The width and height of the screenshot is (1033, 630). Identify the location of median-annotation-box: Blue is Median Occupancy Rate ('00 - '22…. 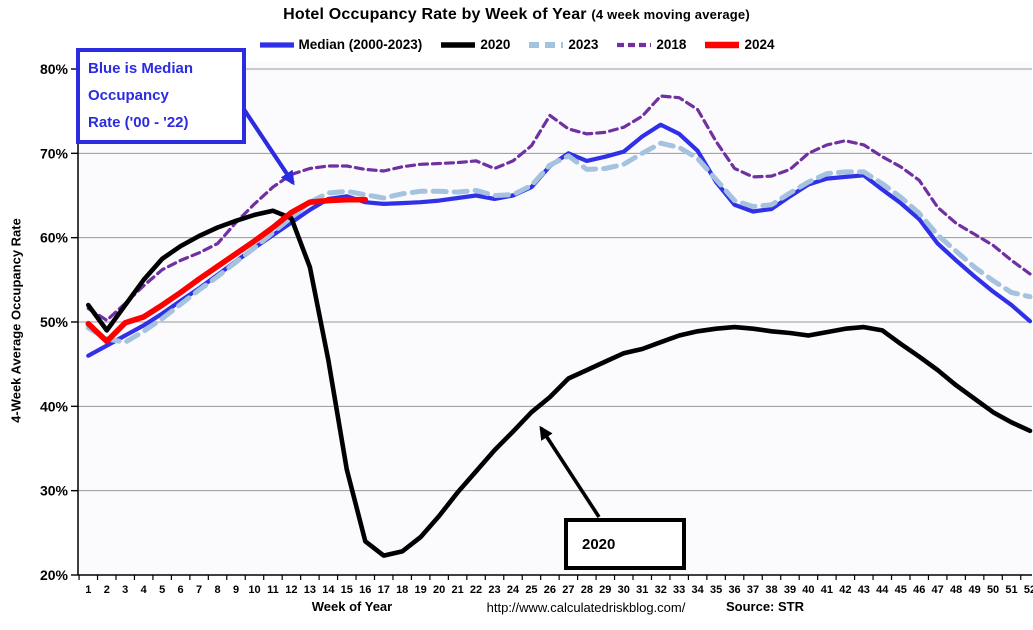
(161, 96).